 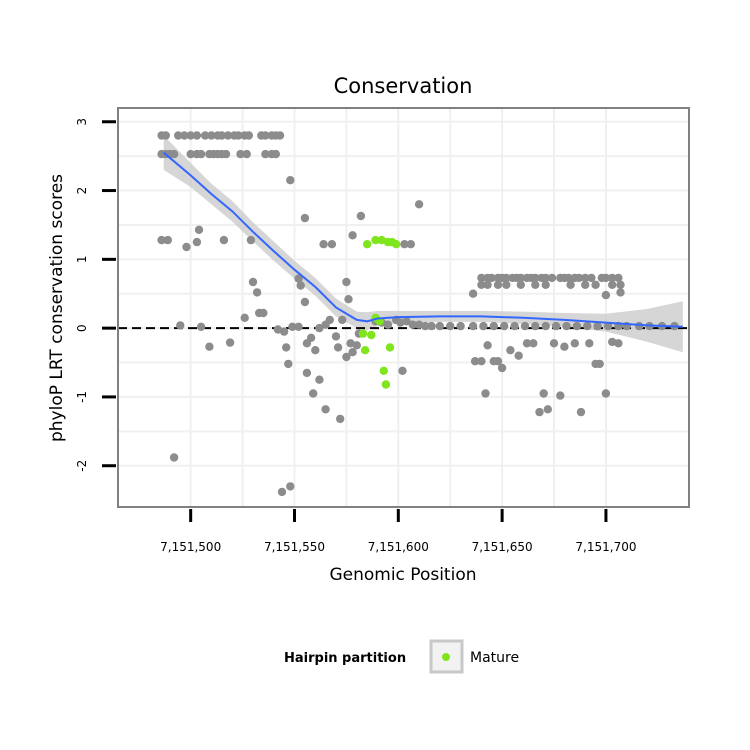 I want to click on x-tick-label: 7,151,600, so click(x=398, y=547).